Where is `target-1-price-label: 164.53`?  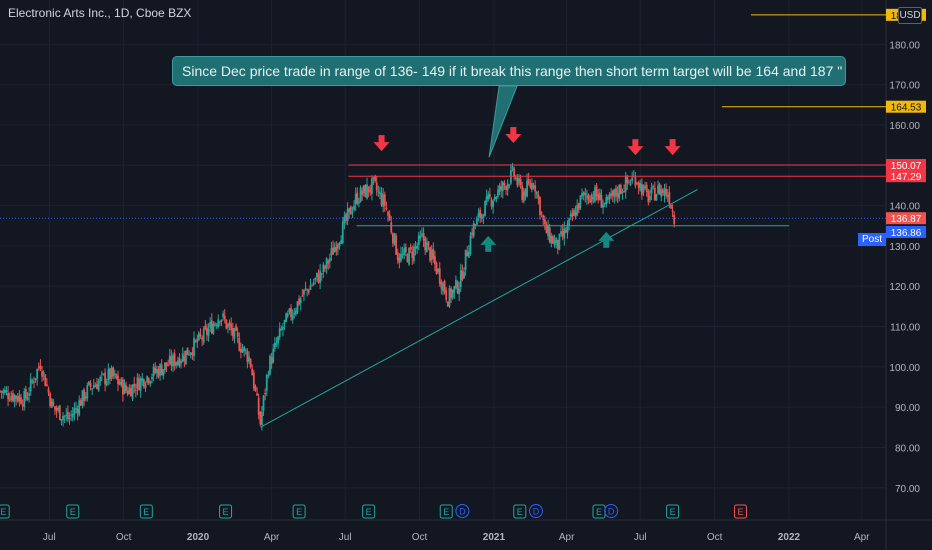 target-1-price-label: 164.53 is located at coordinates (906, 108).